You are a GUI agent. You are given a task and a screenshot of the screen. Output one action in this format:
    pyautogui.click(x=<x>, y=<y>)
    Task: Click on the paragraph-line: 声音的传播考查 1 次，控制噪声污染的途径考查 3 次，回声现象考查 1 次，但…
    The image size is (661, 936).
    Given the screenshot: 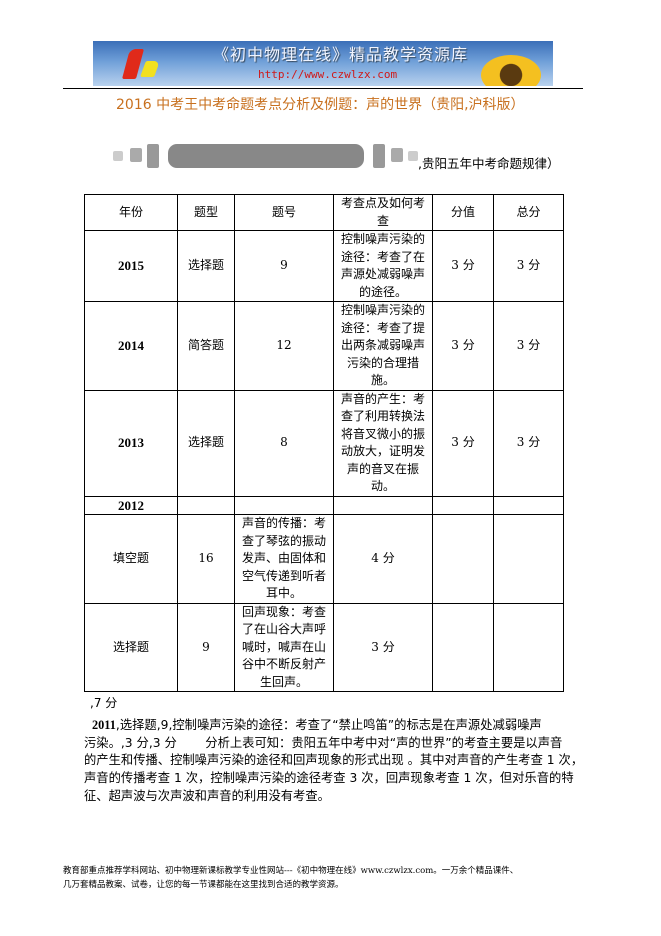 What is the action you would take?
    pyautogui.click(x=329, y=778)
    